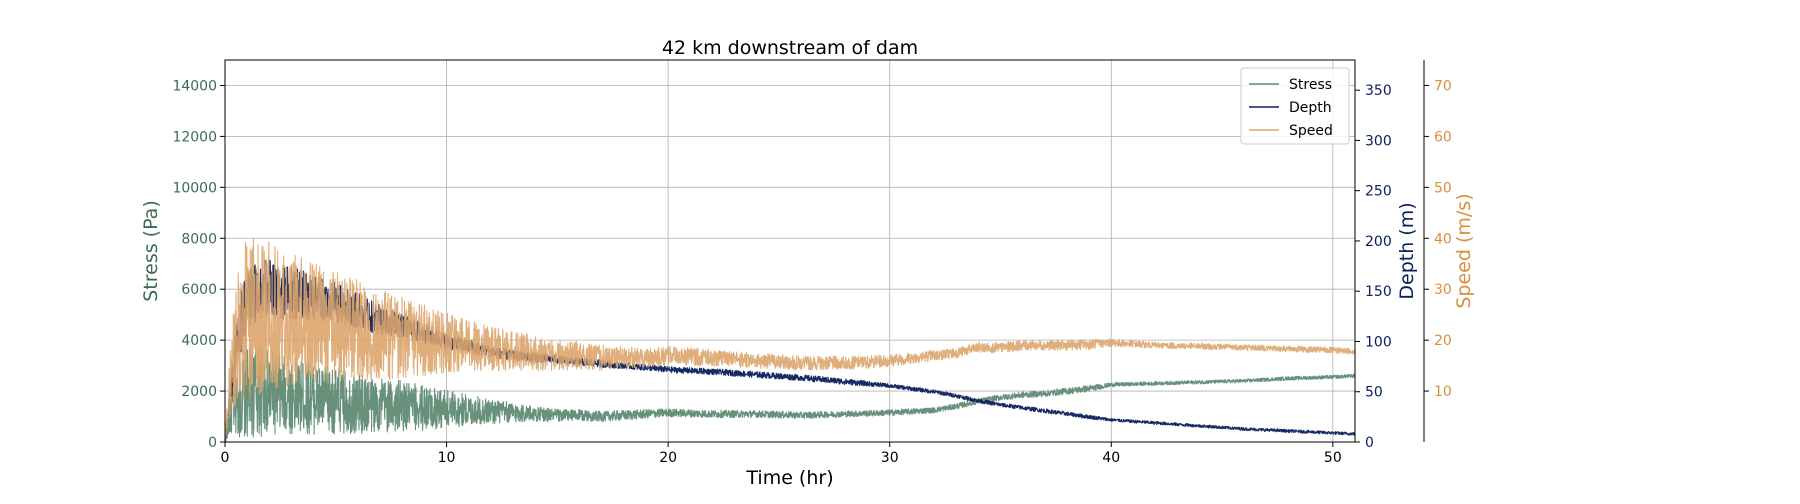  What do you see at coordinates (1378, 292) in the screenshot?
I see `depth-tick-label: 150` at bounding box center [1378, 292].